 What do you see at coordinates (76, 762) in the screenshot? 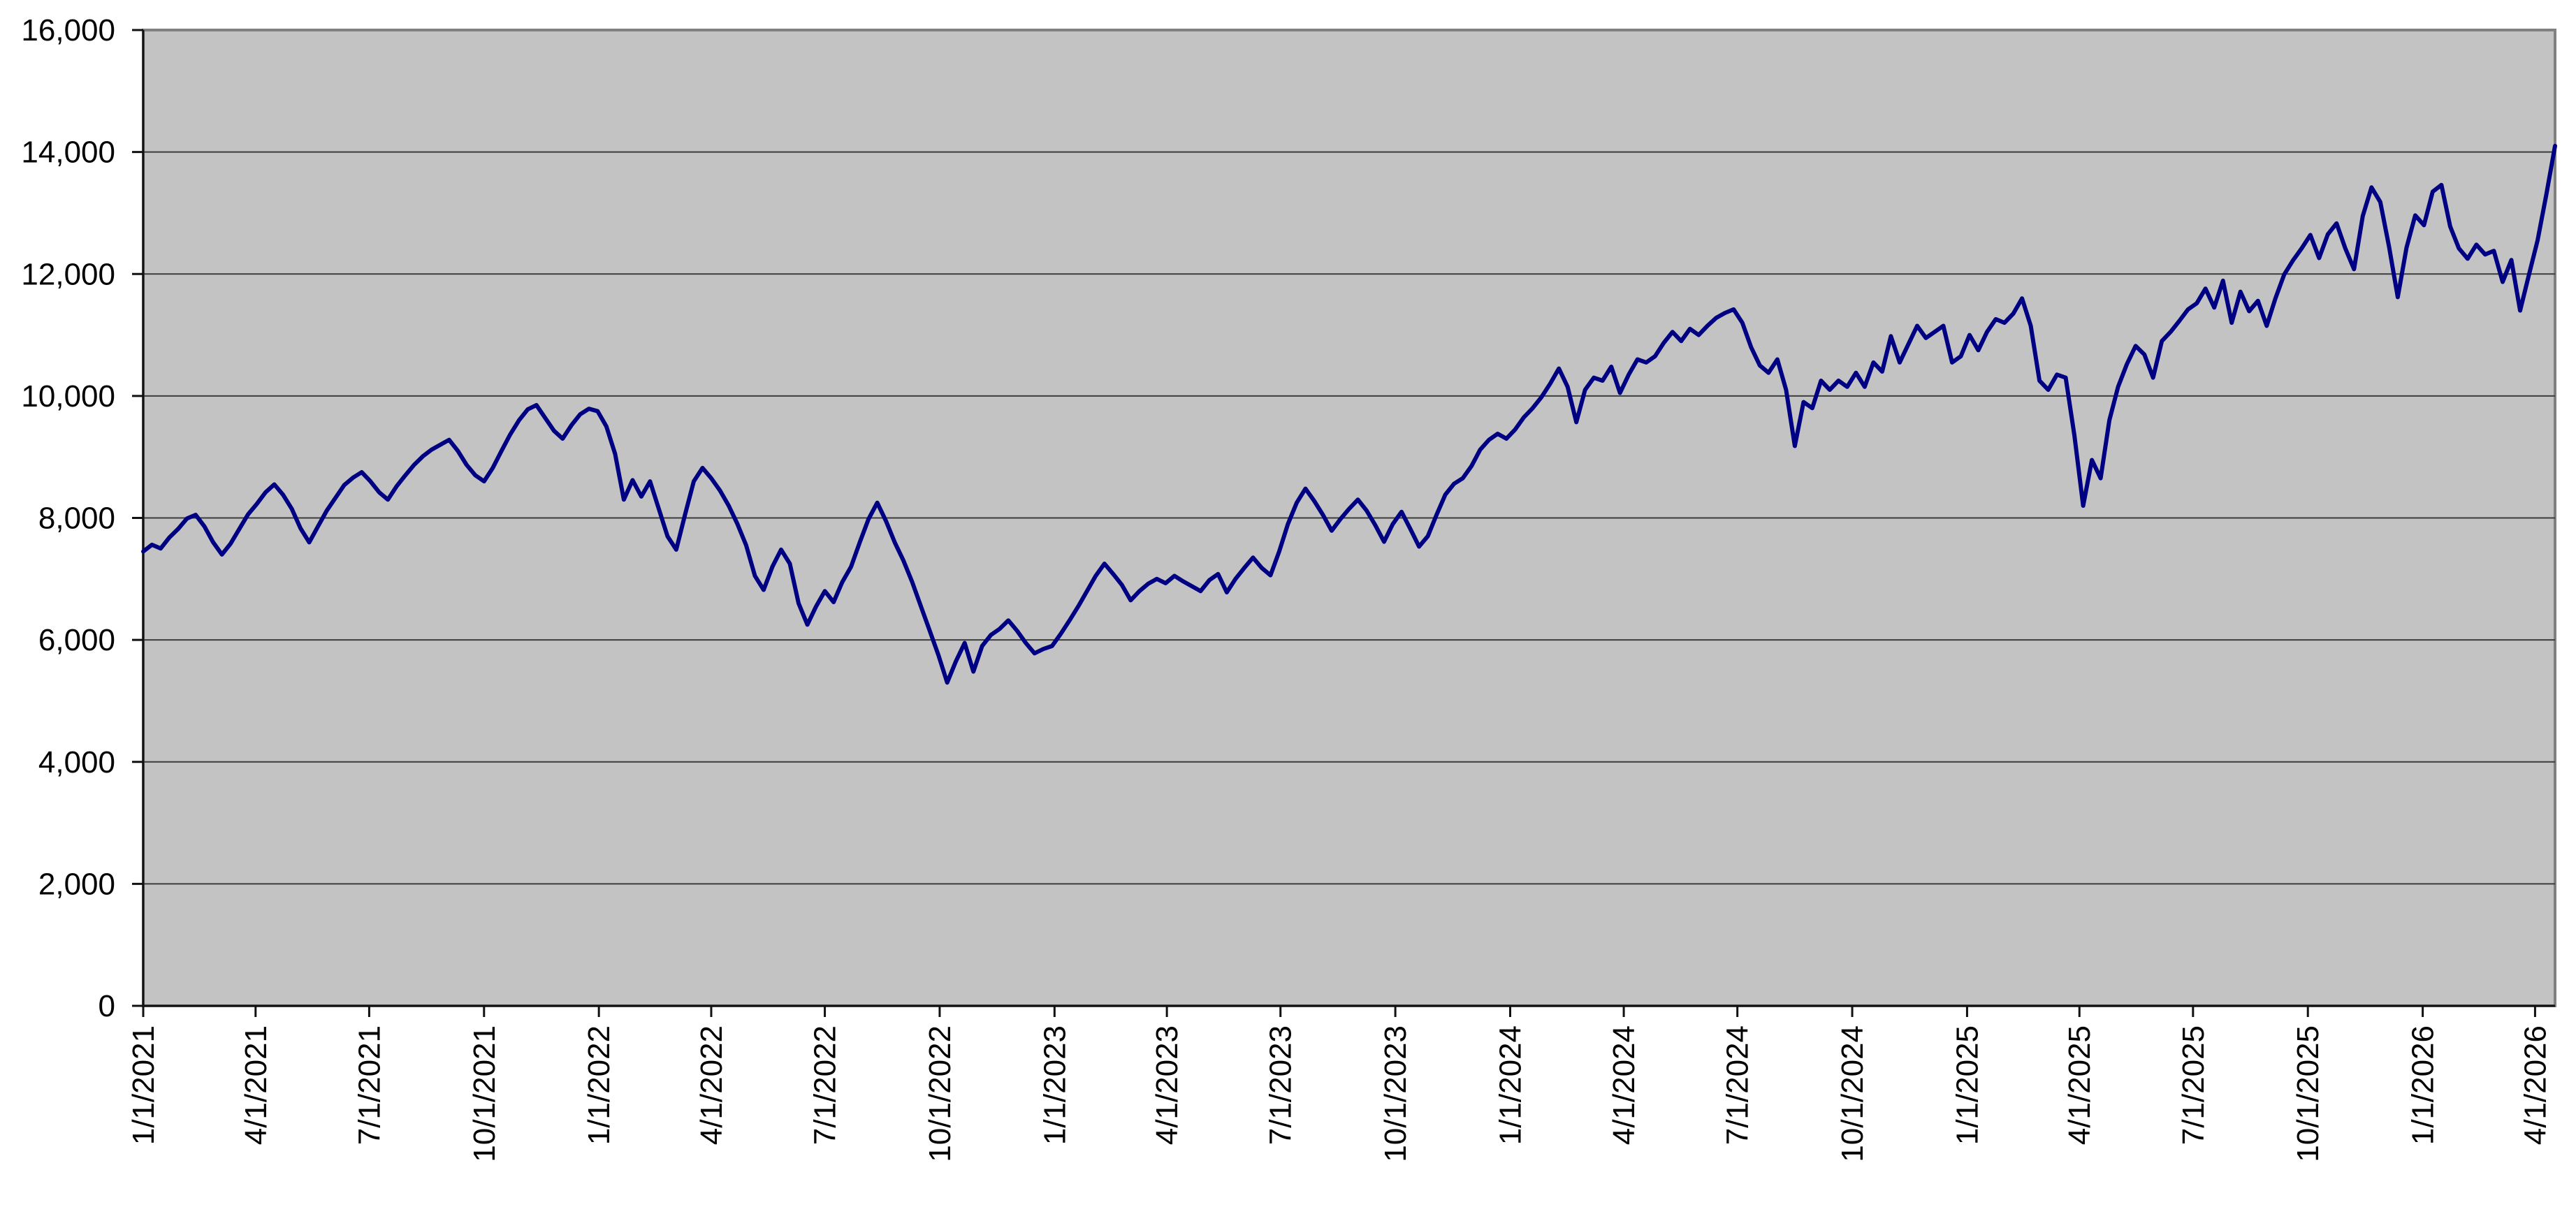
I see `y-axis-label: 4,000` at bounding box center [76, 762].